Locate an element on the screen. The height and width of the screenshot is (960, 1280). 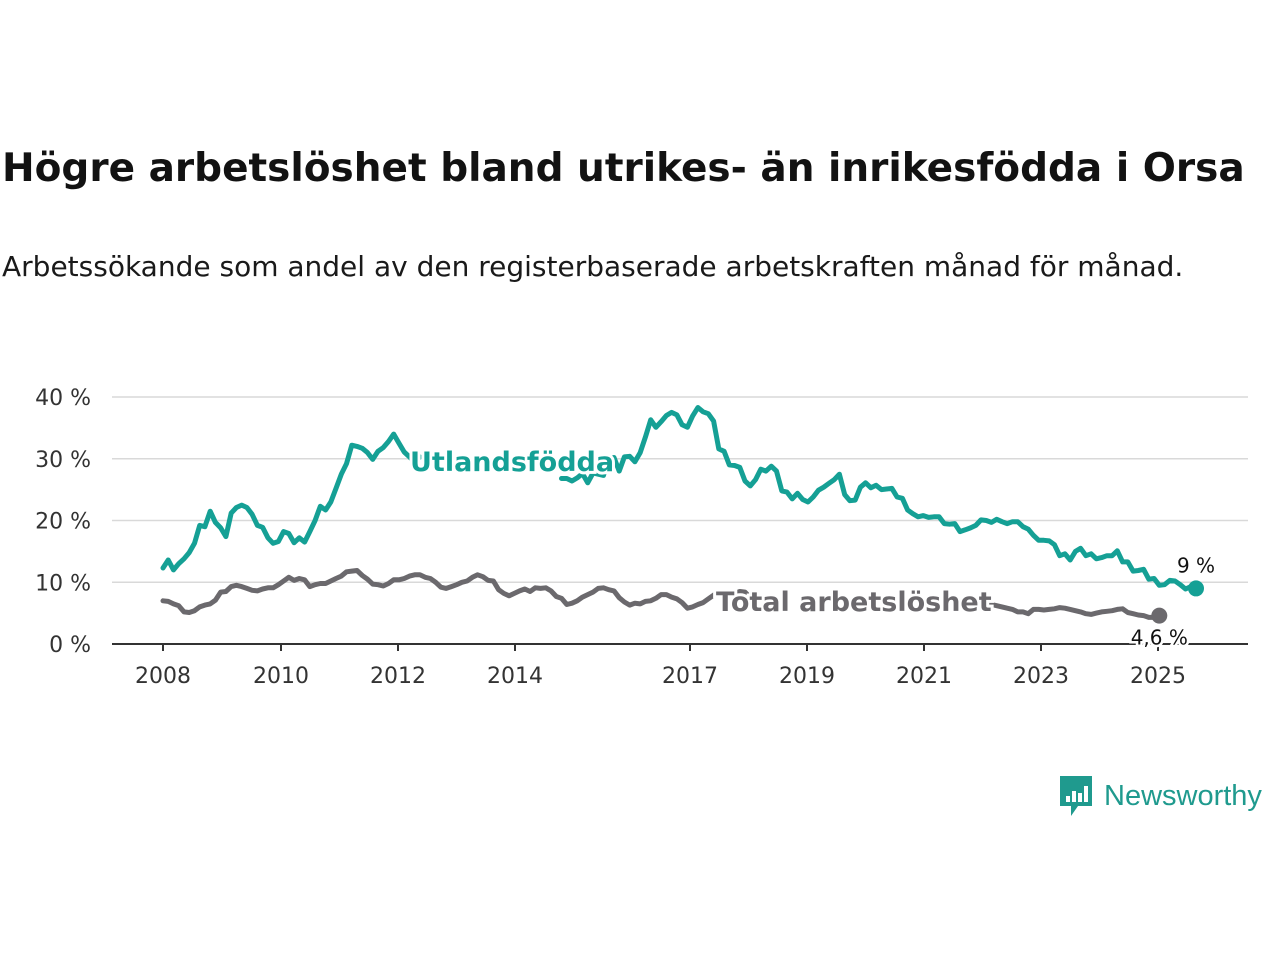
series-end-label-utlandsfodda: 9 % is located at coordinates (1196, 565).